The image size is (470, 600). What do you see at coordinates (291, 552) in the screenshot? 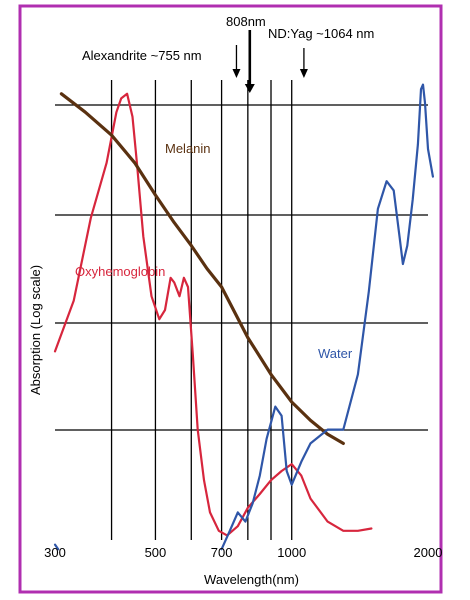
I see `x-tick-label: 1000` at bounding box center [291, 552].